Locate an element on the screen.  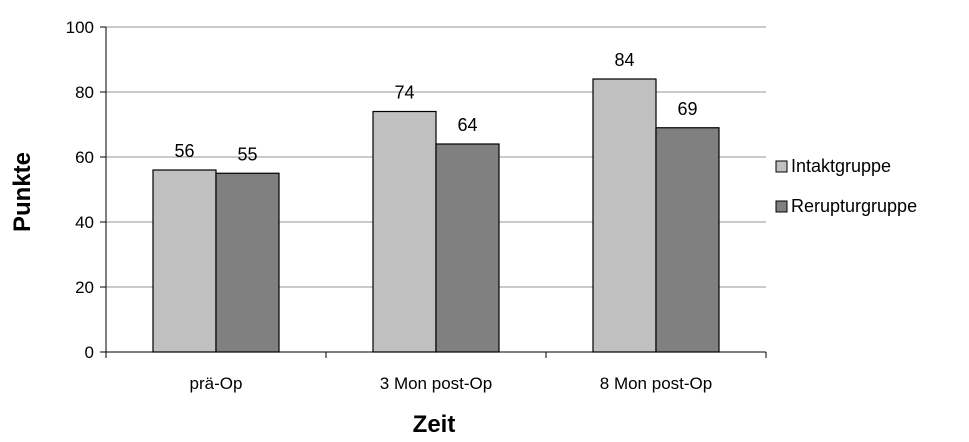
x-tick-label: prä-Op is located at coordinates (216, 383).